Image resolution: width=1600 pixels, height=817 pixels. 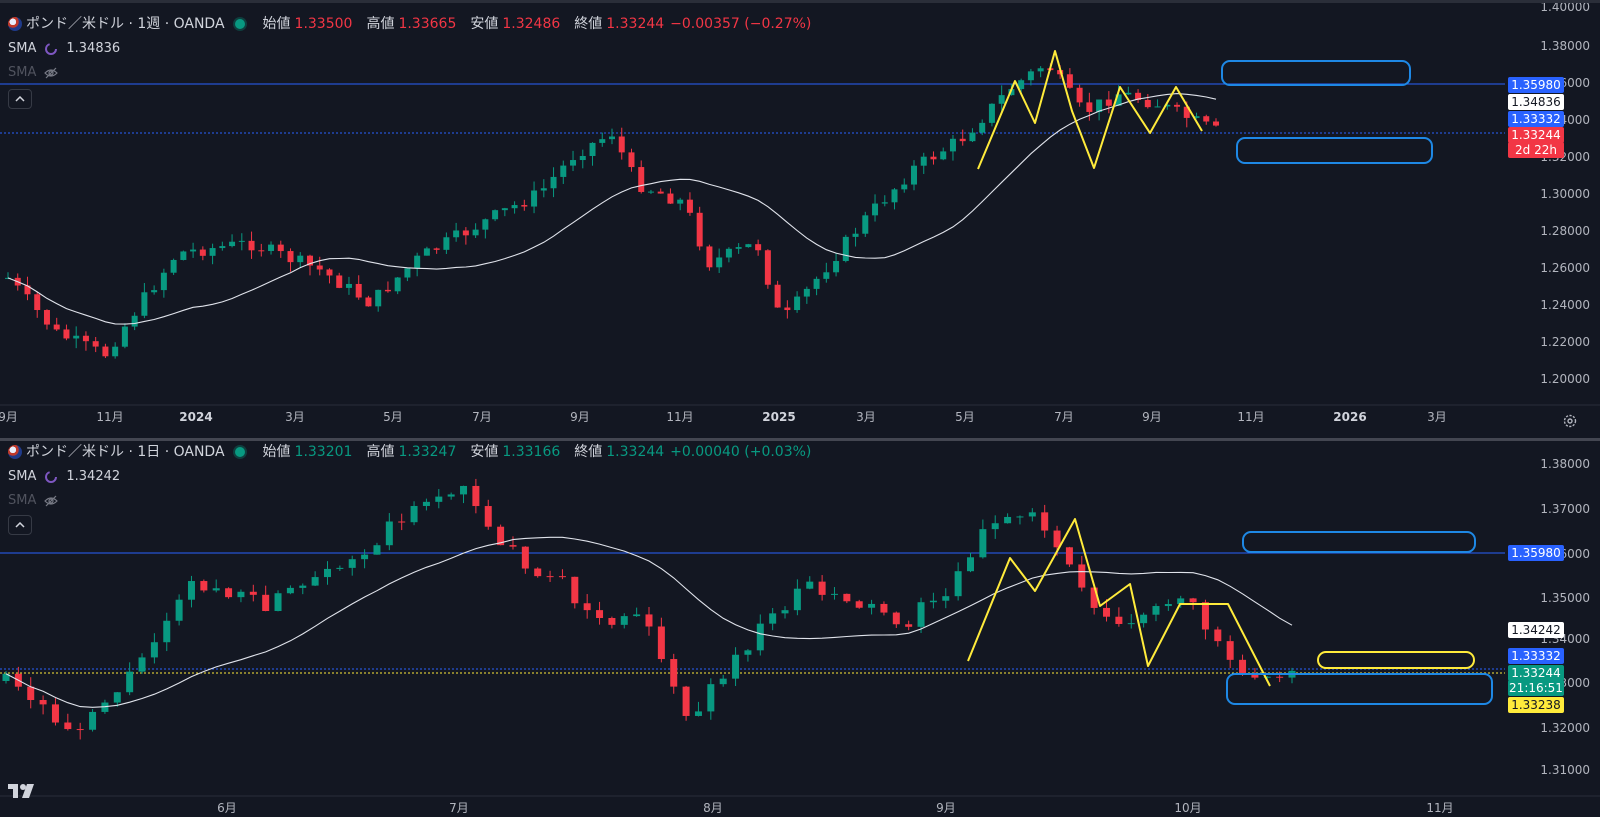 I want to click on time-tick-label: 2025, so click(x=778, y=417).